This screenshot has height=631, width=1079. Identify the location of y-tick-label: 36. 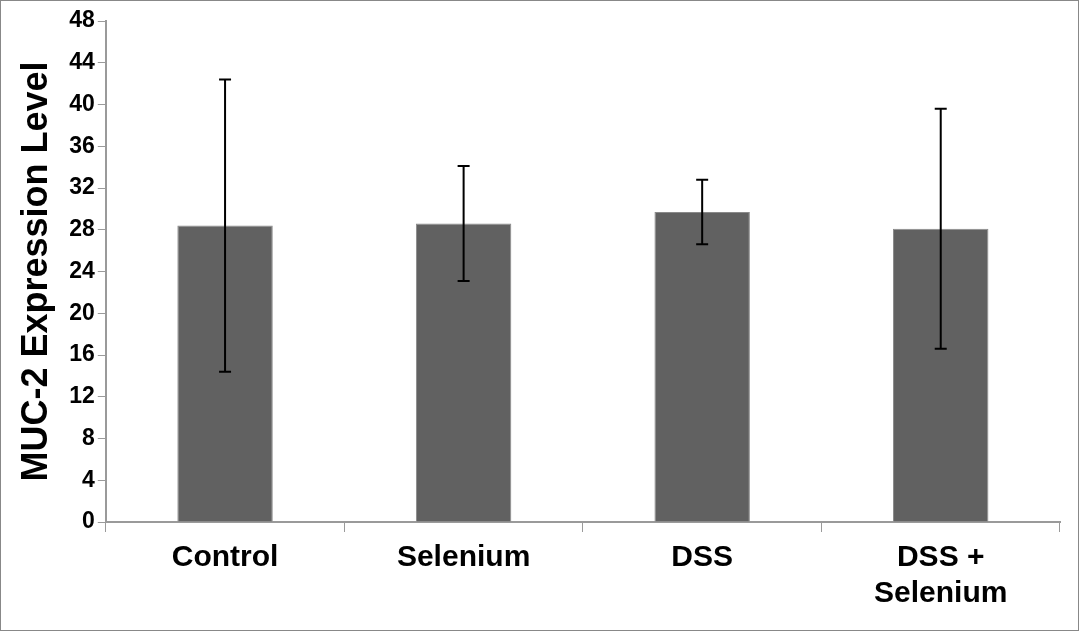
(82, 144).